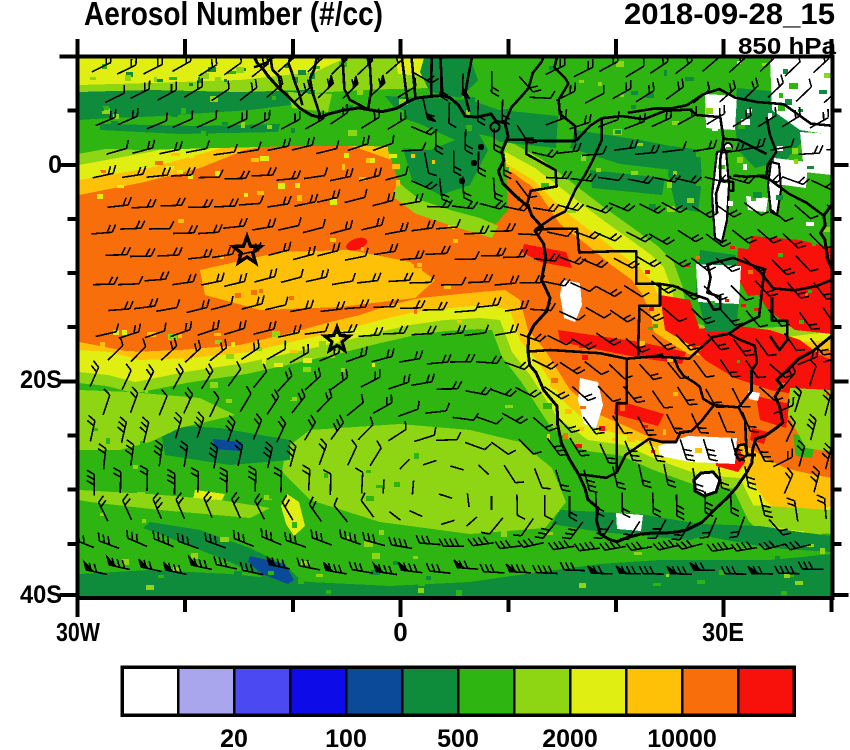  I want to click on svg-text: 30E, so click(723, 632).